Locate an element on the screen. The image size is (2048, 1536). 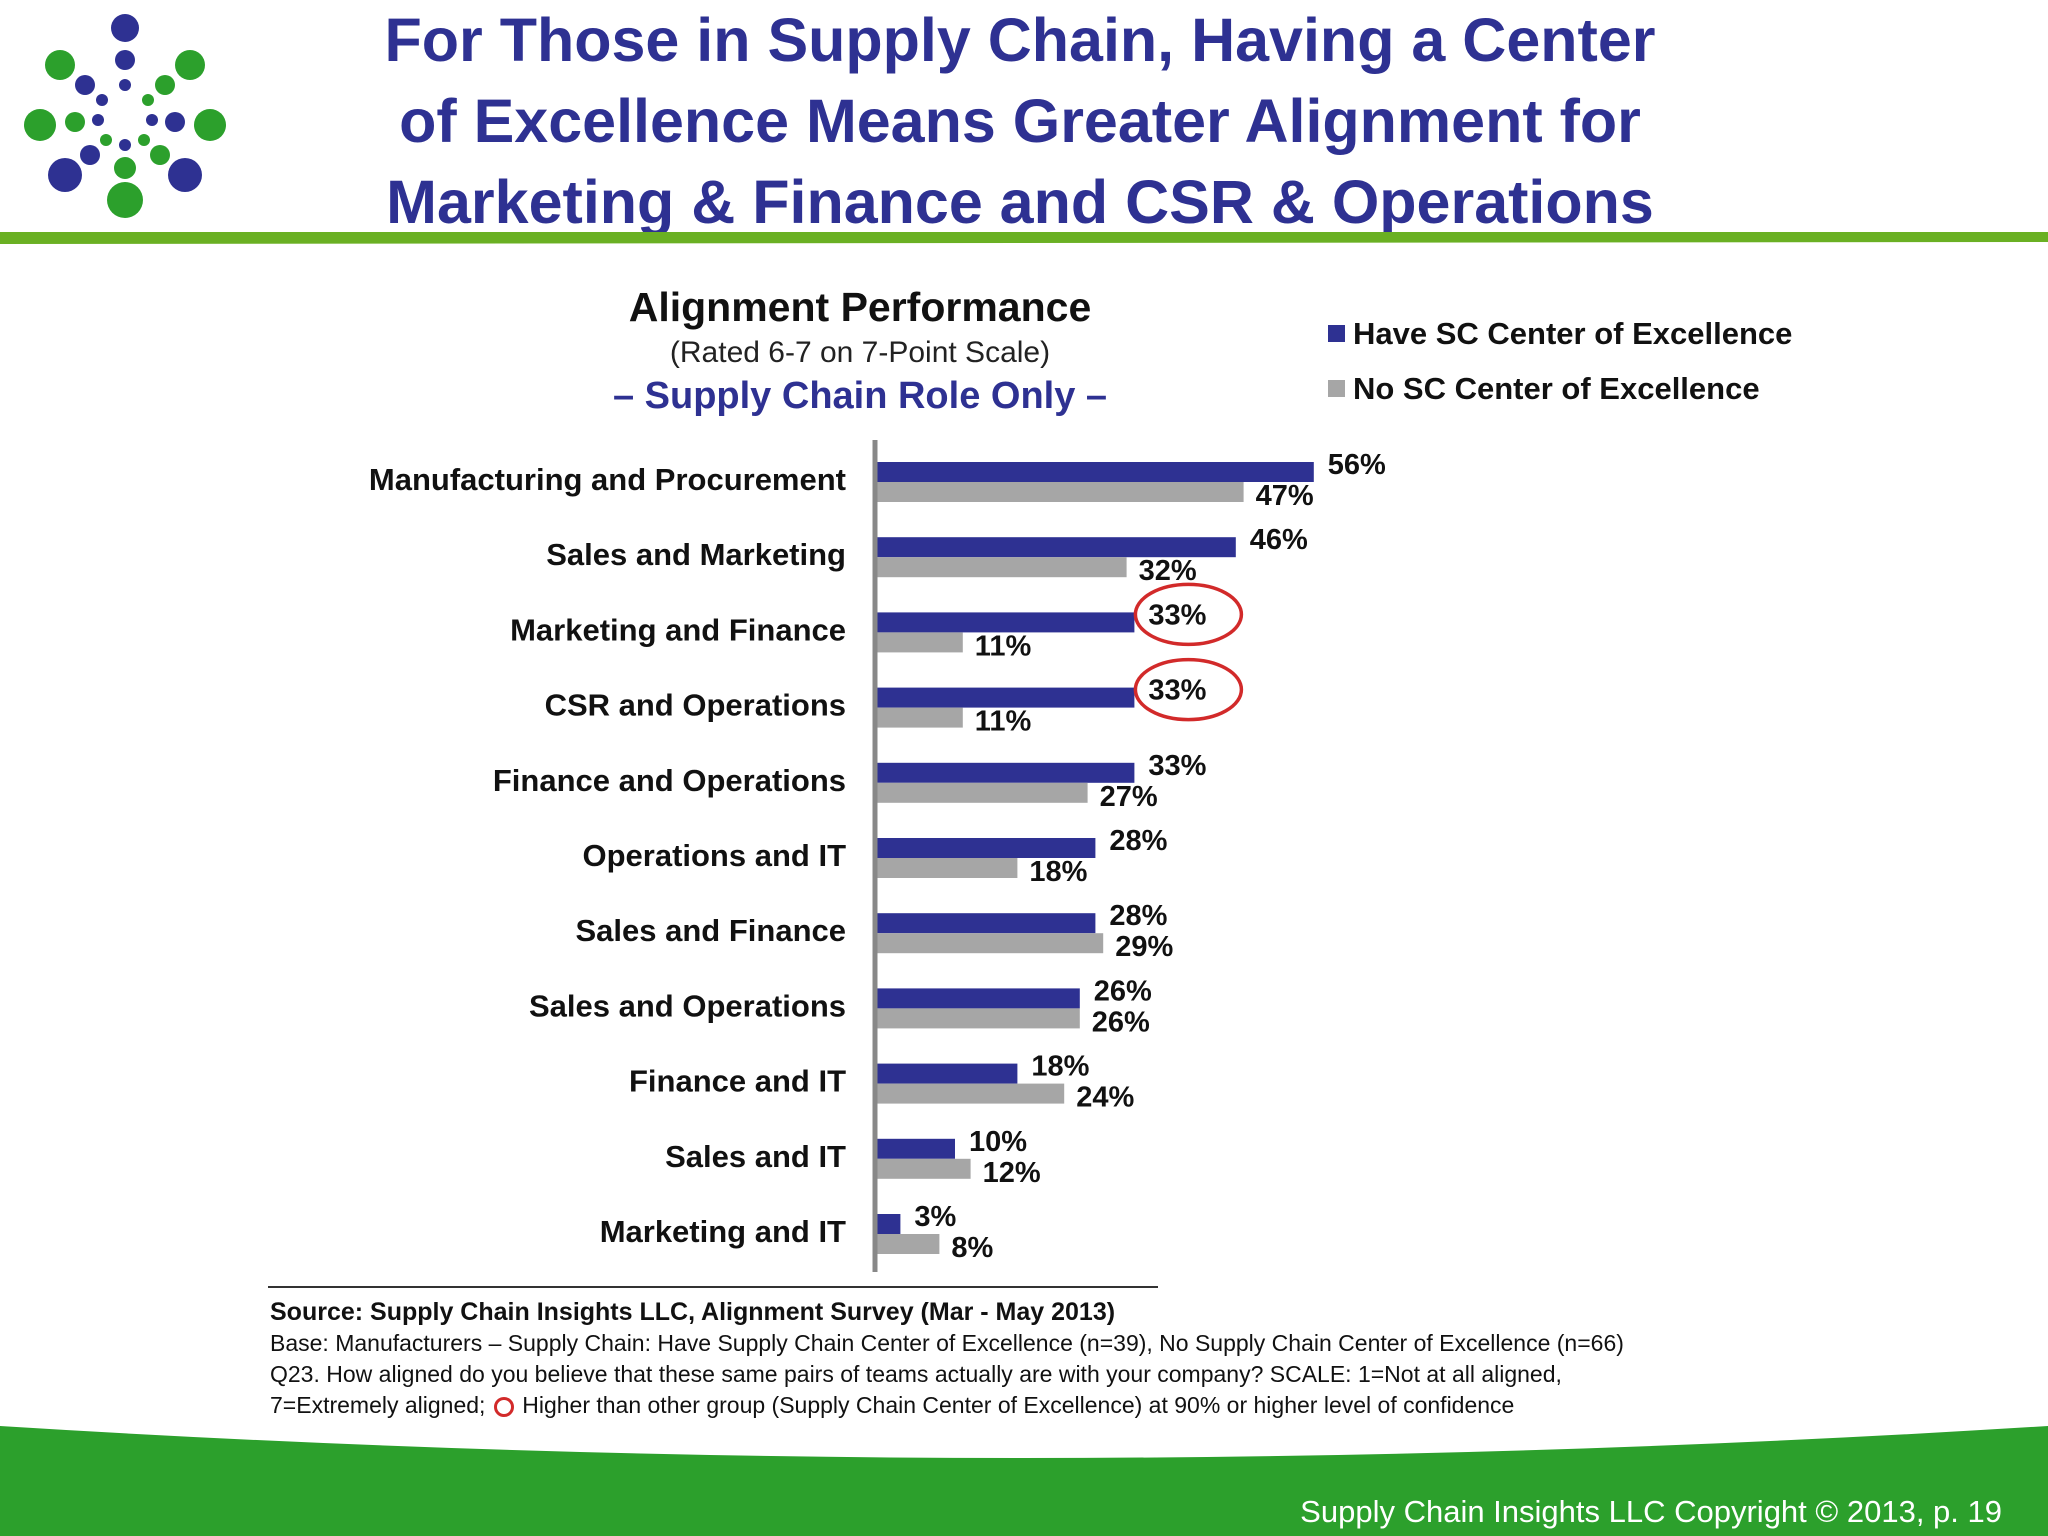
data-label: 27% is located at coordinates (1129, 797).